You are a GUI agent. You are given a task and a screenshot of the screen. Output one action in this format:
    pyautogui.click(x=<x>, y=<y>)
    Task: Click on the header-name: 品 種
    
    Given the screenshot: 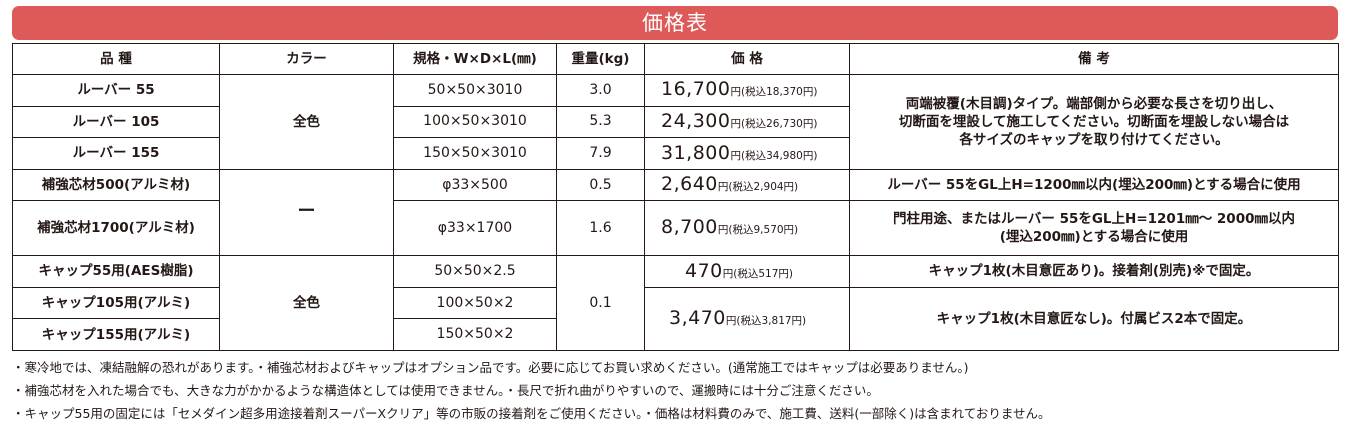 What is the action you would take?
    pyautogui.click(x=116, y=59)
    